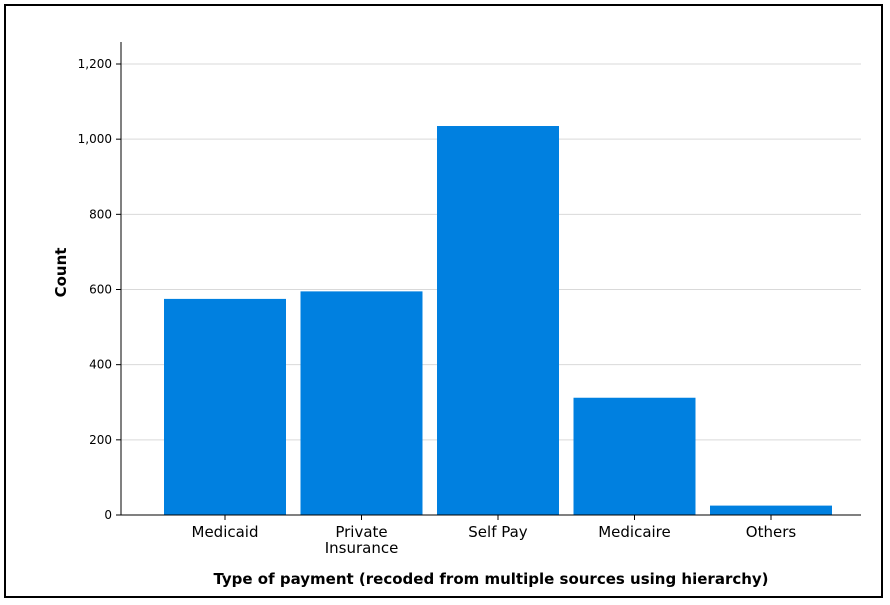 This screenshot has height=605, width=890. What do you see at coordinates (95, 64) in the screenshot?
I see `y-tick-label: 1,200` at bounding box center [95, 64].